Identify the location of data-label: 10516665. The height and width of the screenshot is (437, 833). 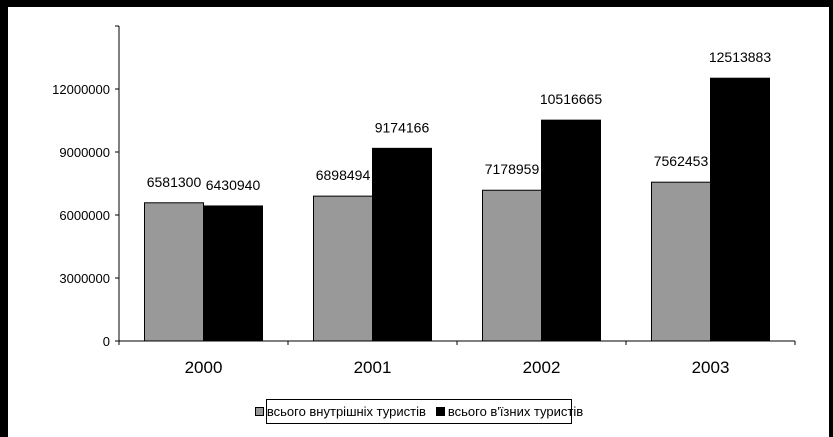
(571, 99).